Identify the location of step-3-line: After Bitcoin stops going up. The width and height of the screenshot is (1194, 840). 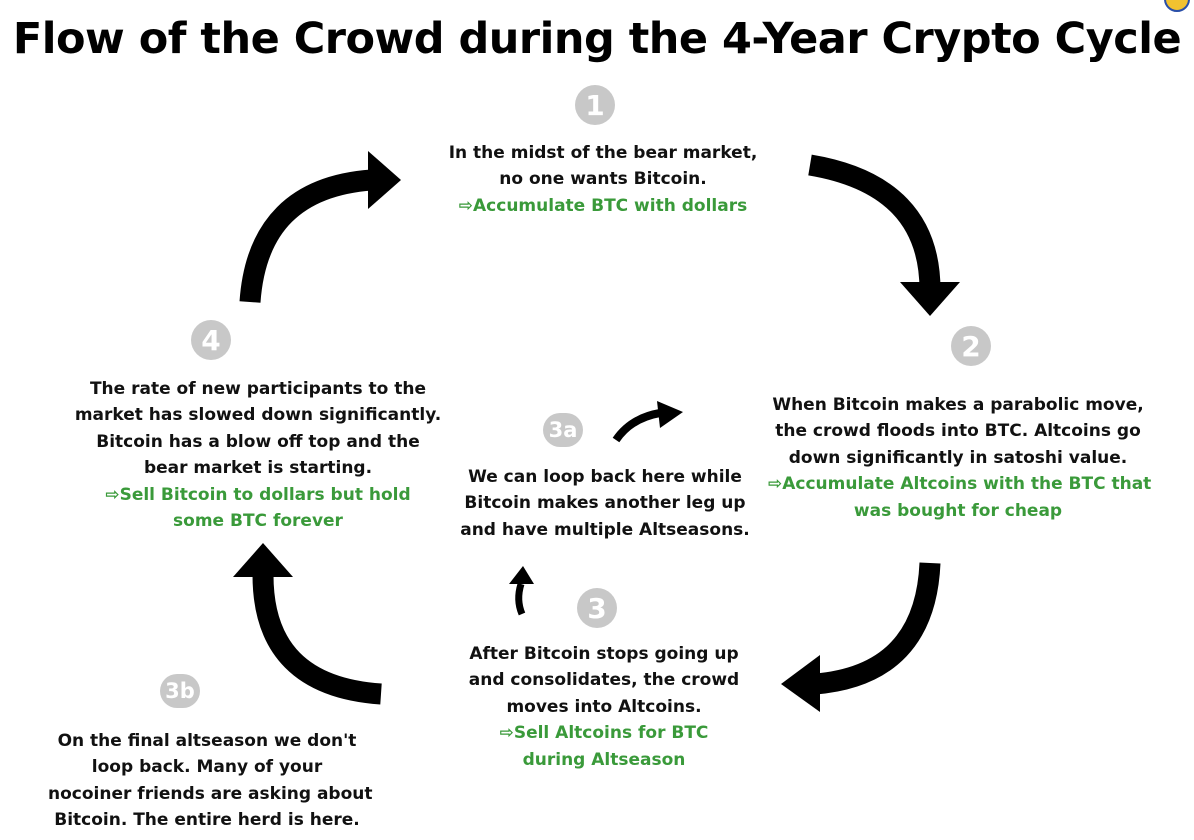
(604, 654).